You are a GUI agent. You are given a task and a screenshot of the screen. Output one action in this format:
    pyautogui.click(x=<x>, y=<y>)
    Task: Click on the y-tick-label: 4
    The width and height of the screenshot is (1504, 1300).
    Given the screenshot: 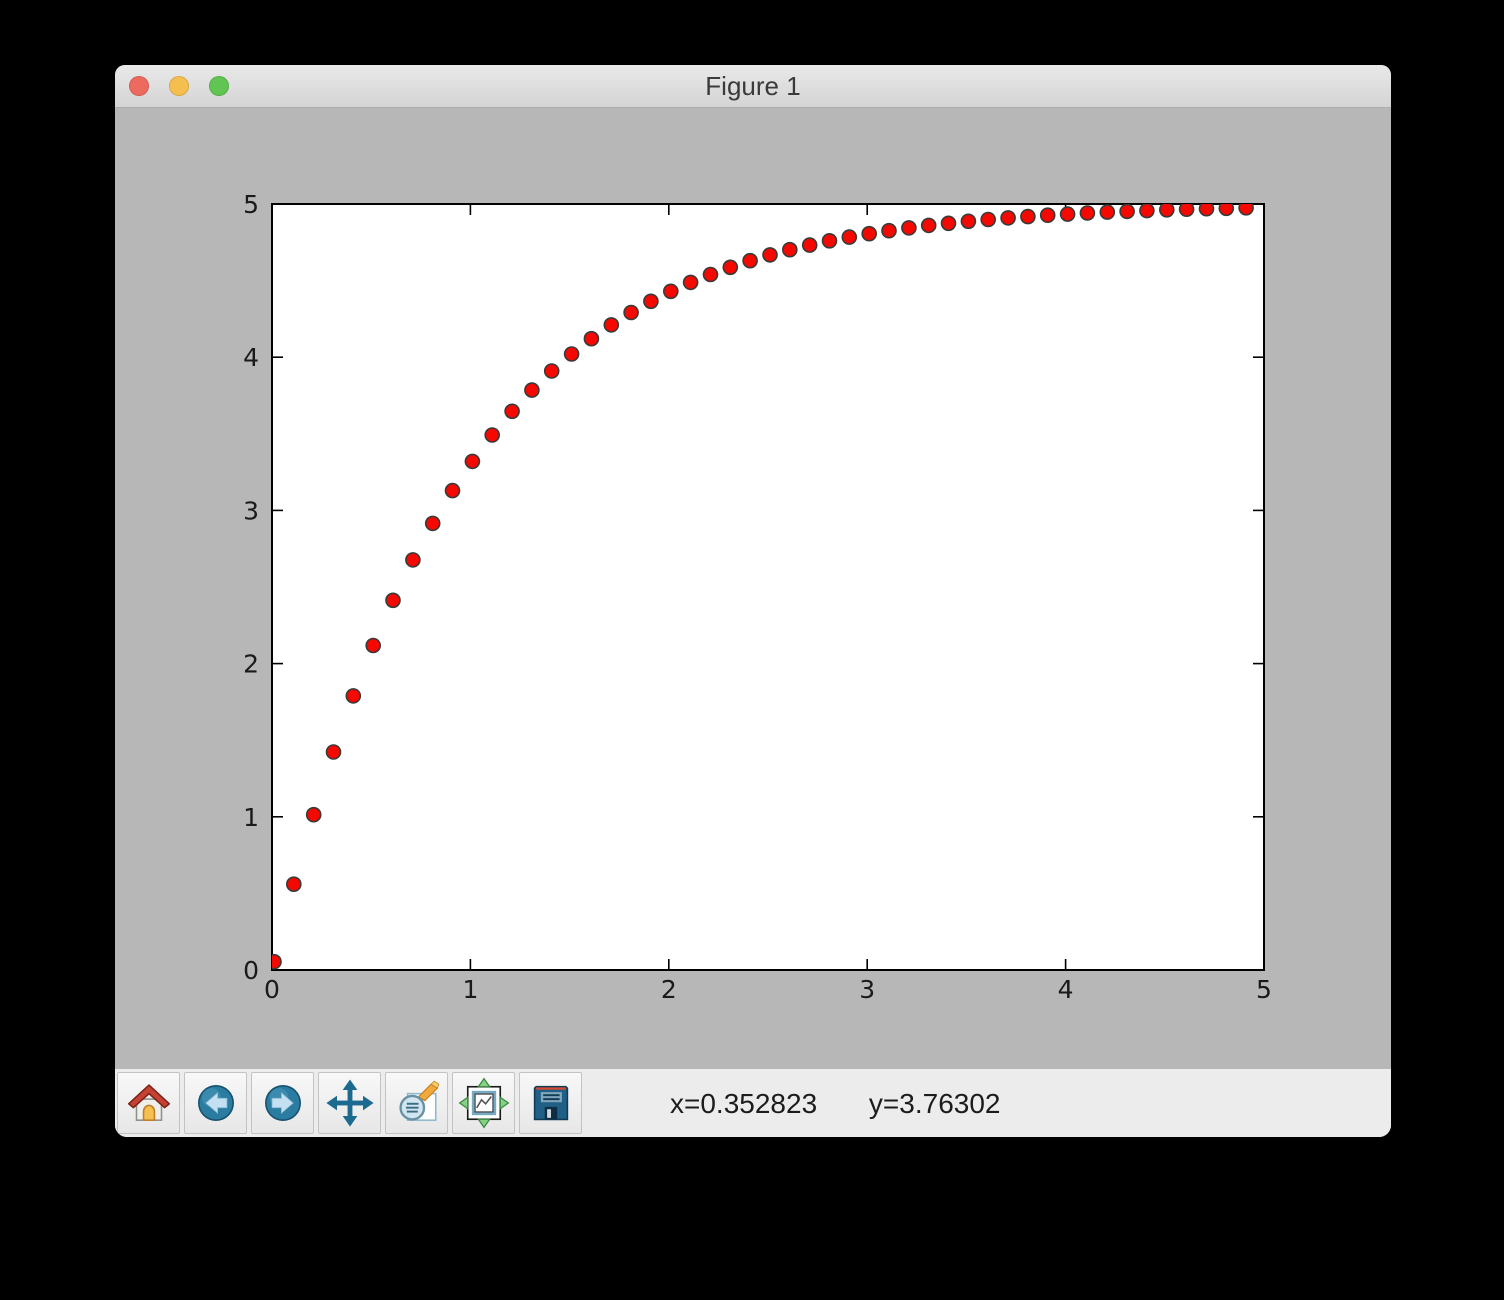 What is the action you would take?
    pyautogui.click(x=251, y=357)
    